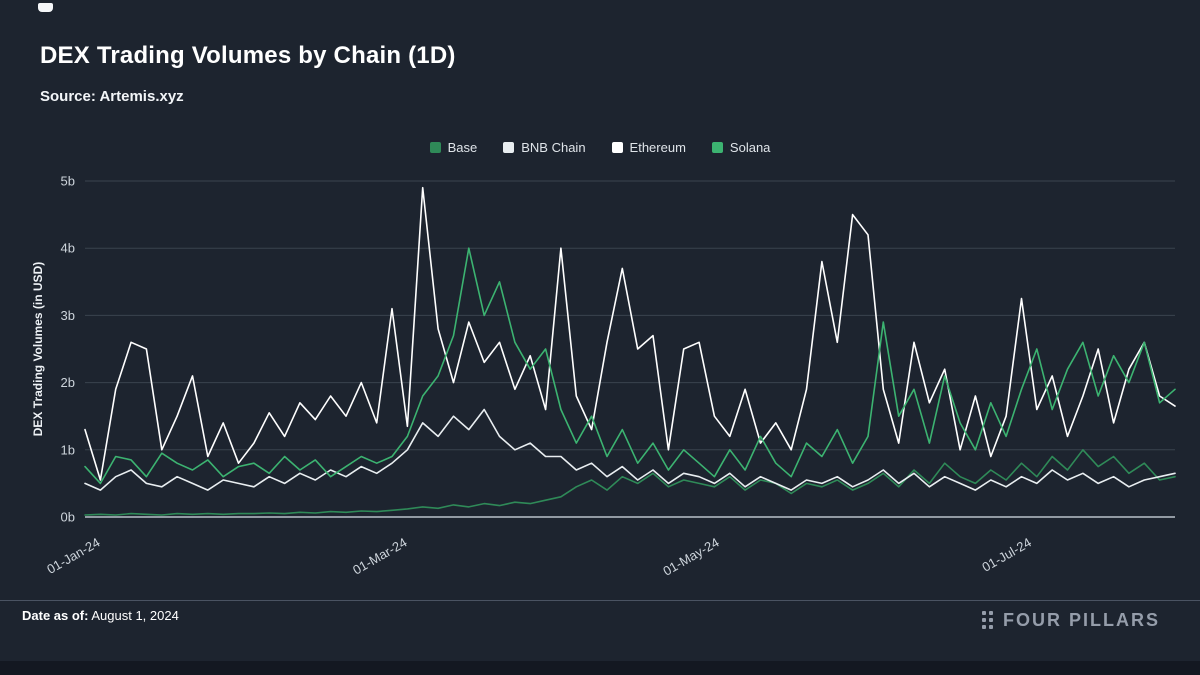  What do you see at coordinates (690, 557) in the screenshot?
I see `svg-text: 01-May-24` at bounding box center [690, 557].